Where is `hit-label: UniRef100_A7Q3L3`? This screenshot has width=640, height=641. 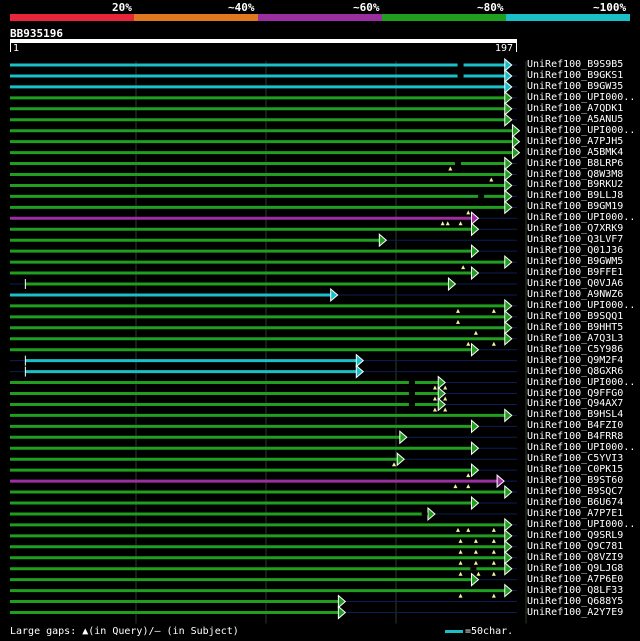 hit-label: UniRef100_A7Q3L3 is located at coordinates (575, 338).